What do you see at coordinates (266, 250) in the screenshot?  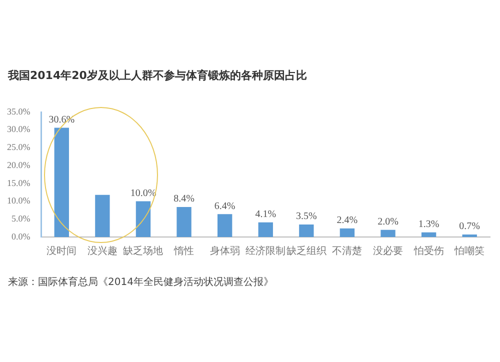 I see `x-tick-label: 经济限制` at bounding box center [266, 250].